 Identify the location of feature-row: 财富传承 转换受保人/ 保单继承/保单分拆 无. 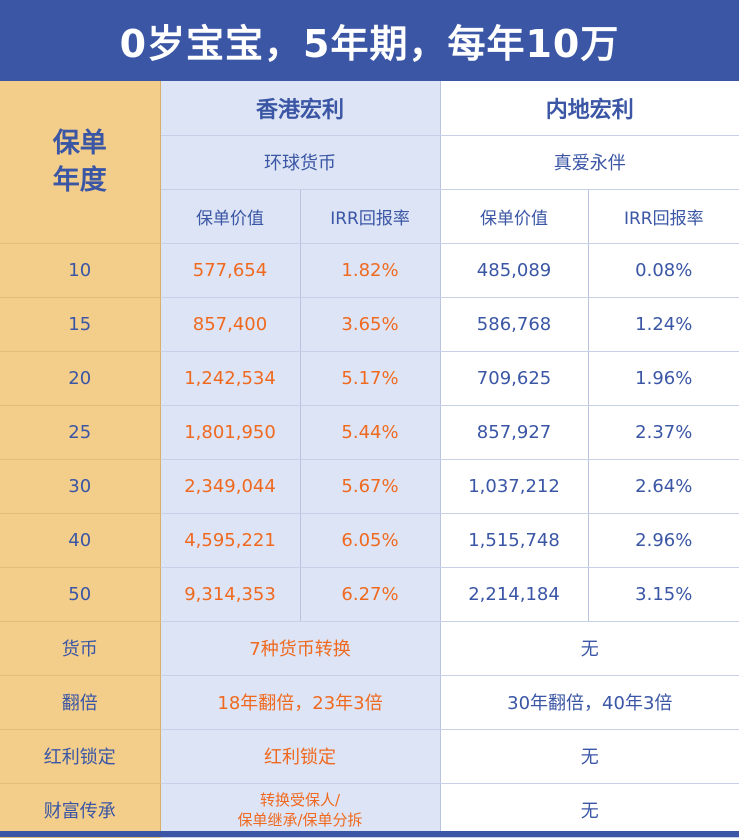
(369, 810).